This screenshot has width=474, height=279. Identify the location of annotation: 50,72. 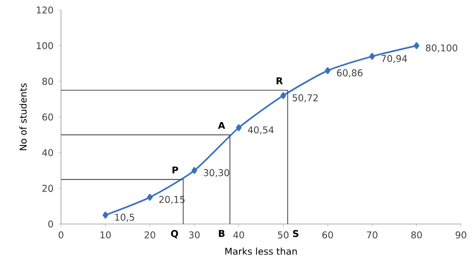
(305, 98).